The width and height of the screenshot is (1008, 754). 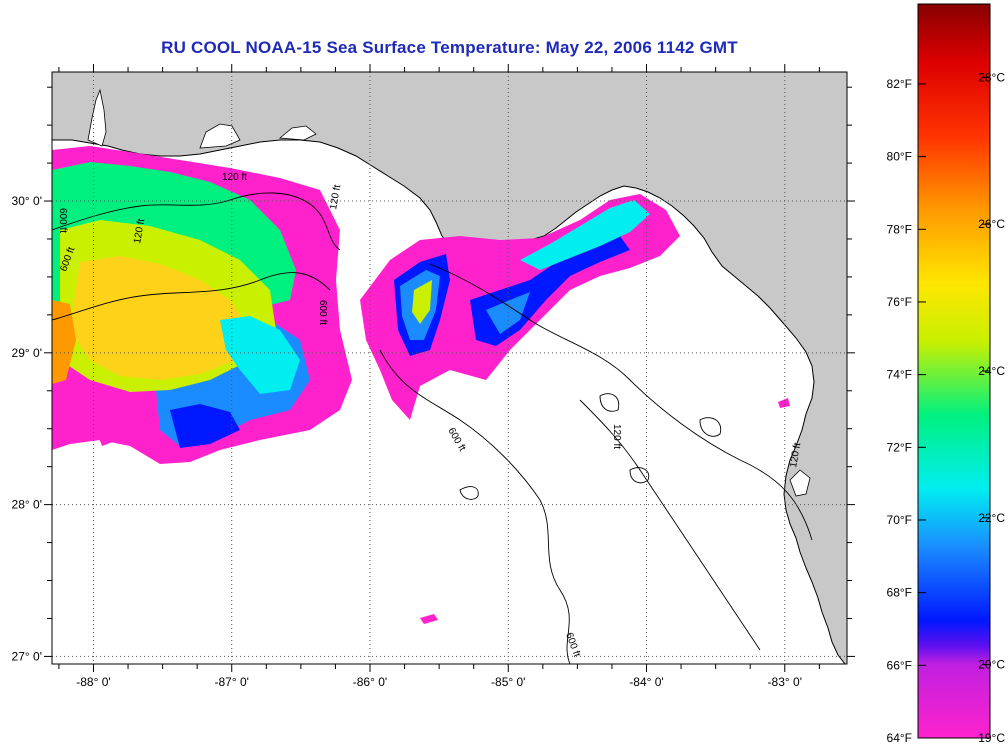 What do you see at coordinates (97, 117) in the screenshot?
I see `mobile-bay` at bounding box center [97, 117].